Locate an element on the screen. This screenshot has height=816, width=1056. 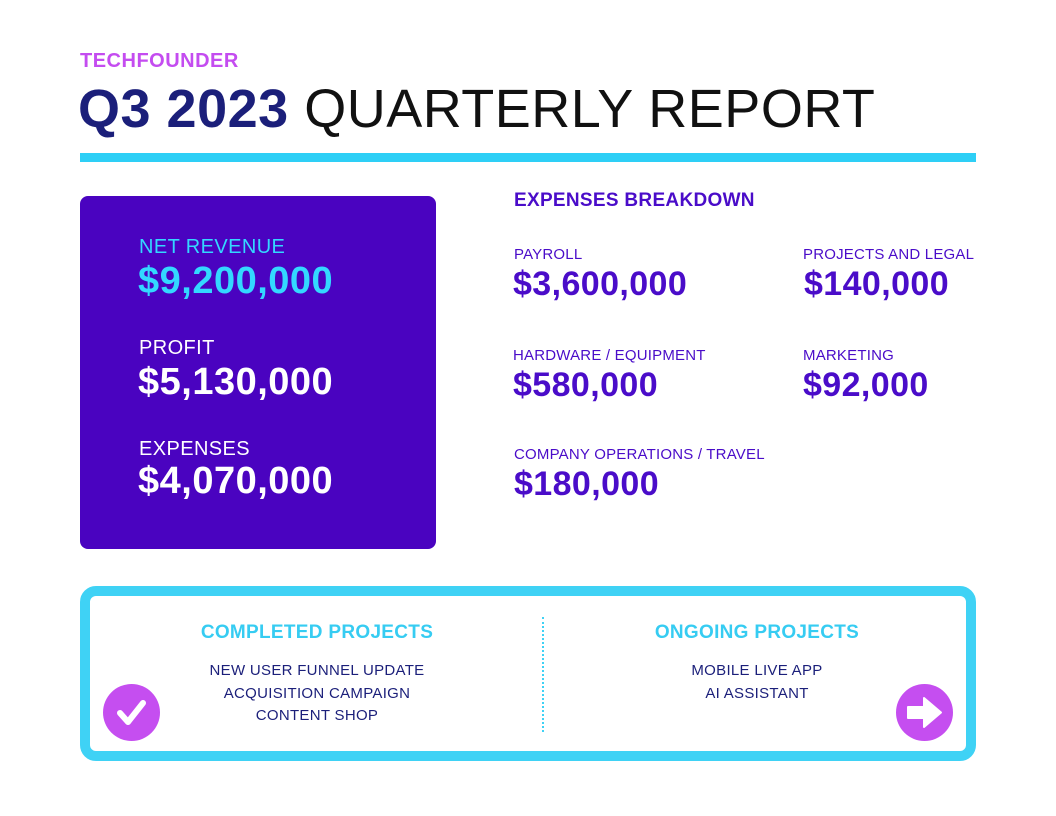
expenses-breakdown-heading: EXPENSES BREAKDOWN is located at coordinates (634, 200).